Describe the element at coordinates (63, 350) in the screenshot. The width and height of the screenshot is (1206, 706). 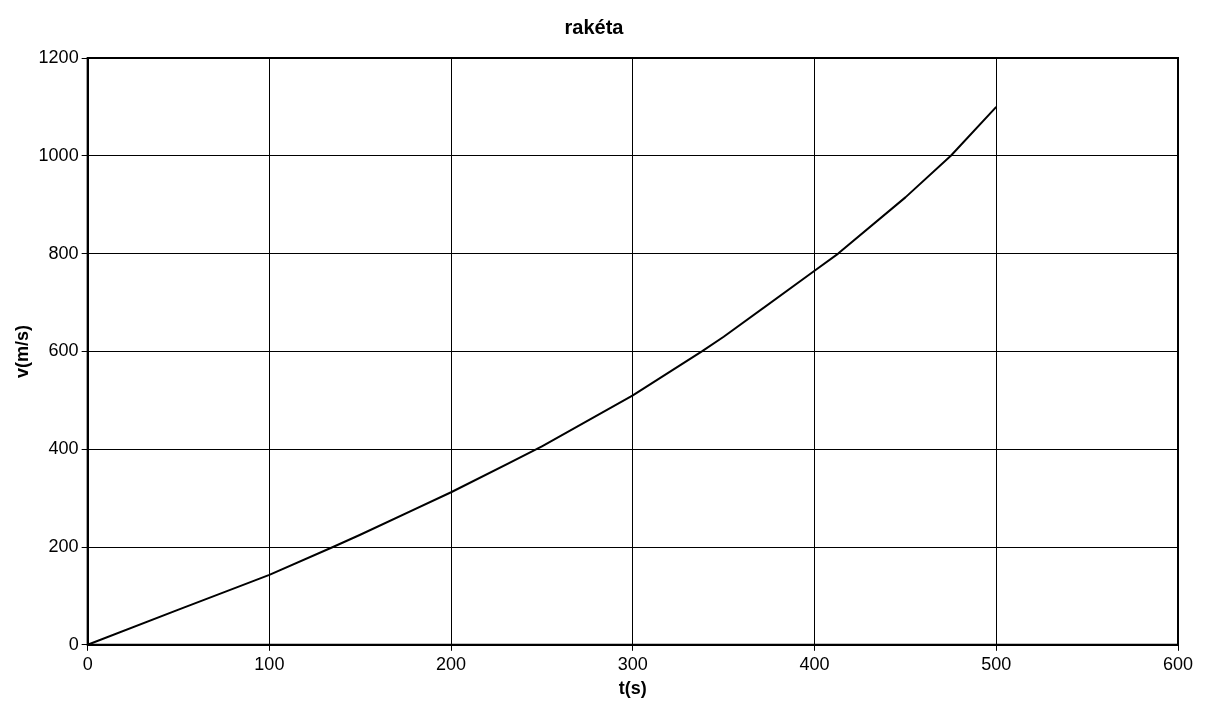
I see `y-tick-label: 600` at that location.